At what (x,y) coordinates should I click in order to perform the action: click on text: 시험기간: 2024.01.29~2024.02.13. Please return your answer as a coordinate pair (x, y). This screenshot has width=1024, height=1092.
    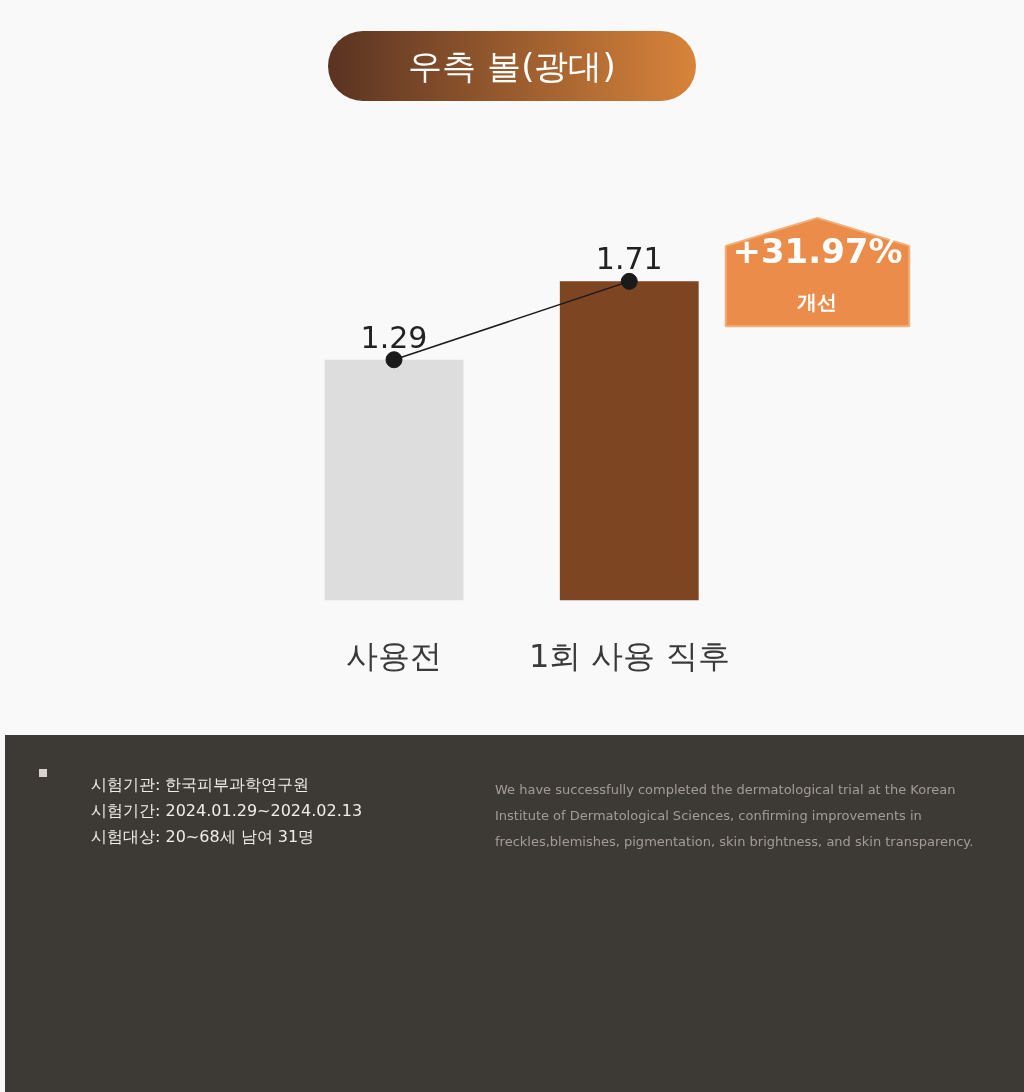
    Looking at the image, I should click on (227, 811).